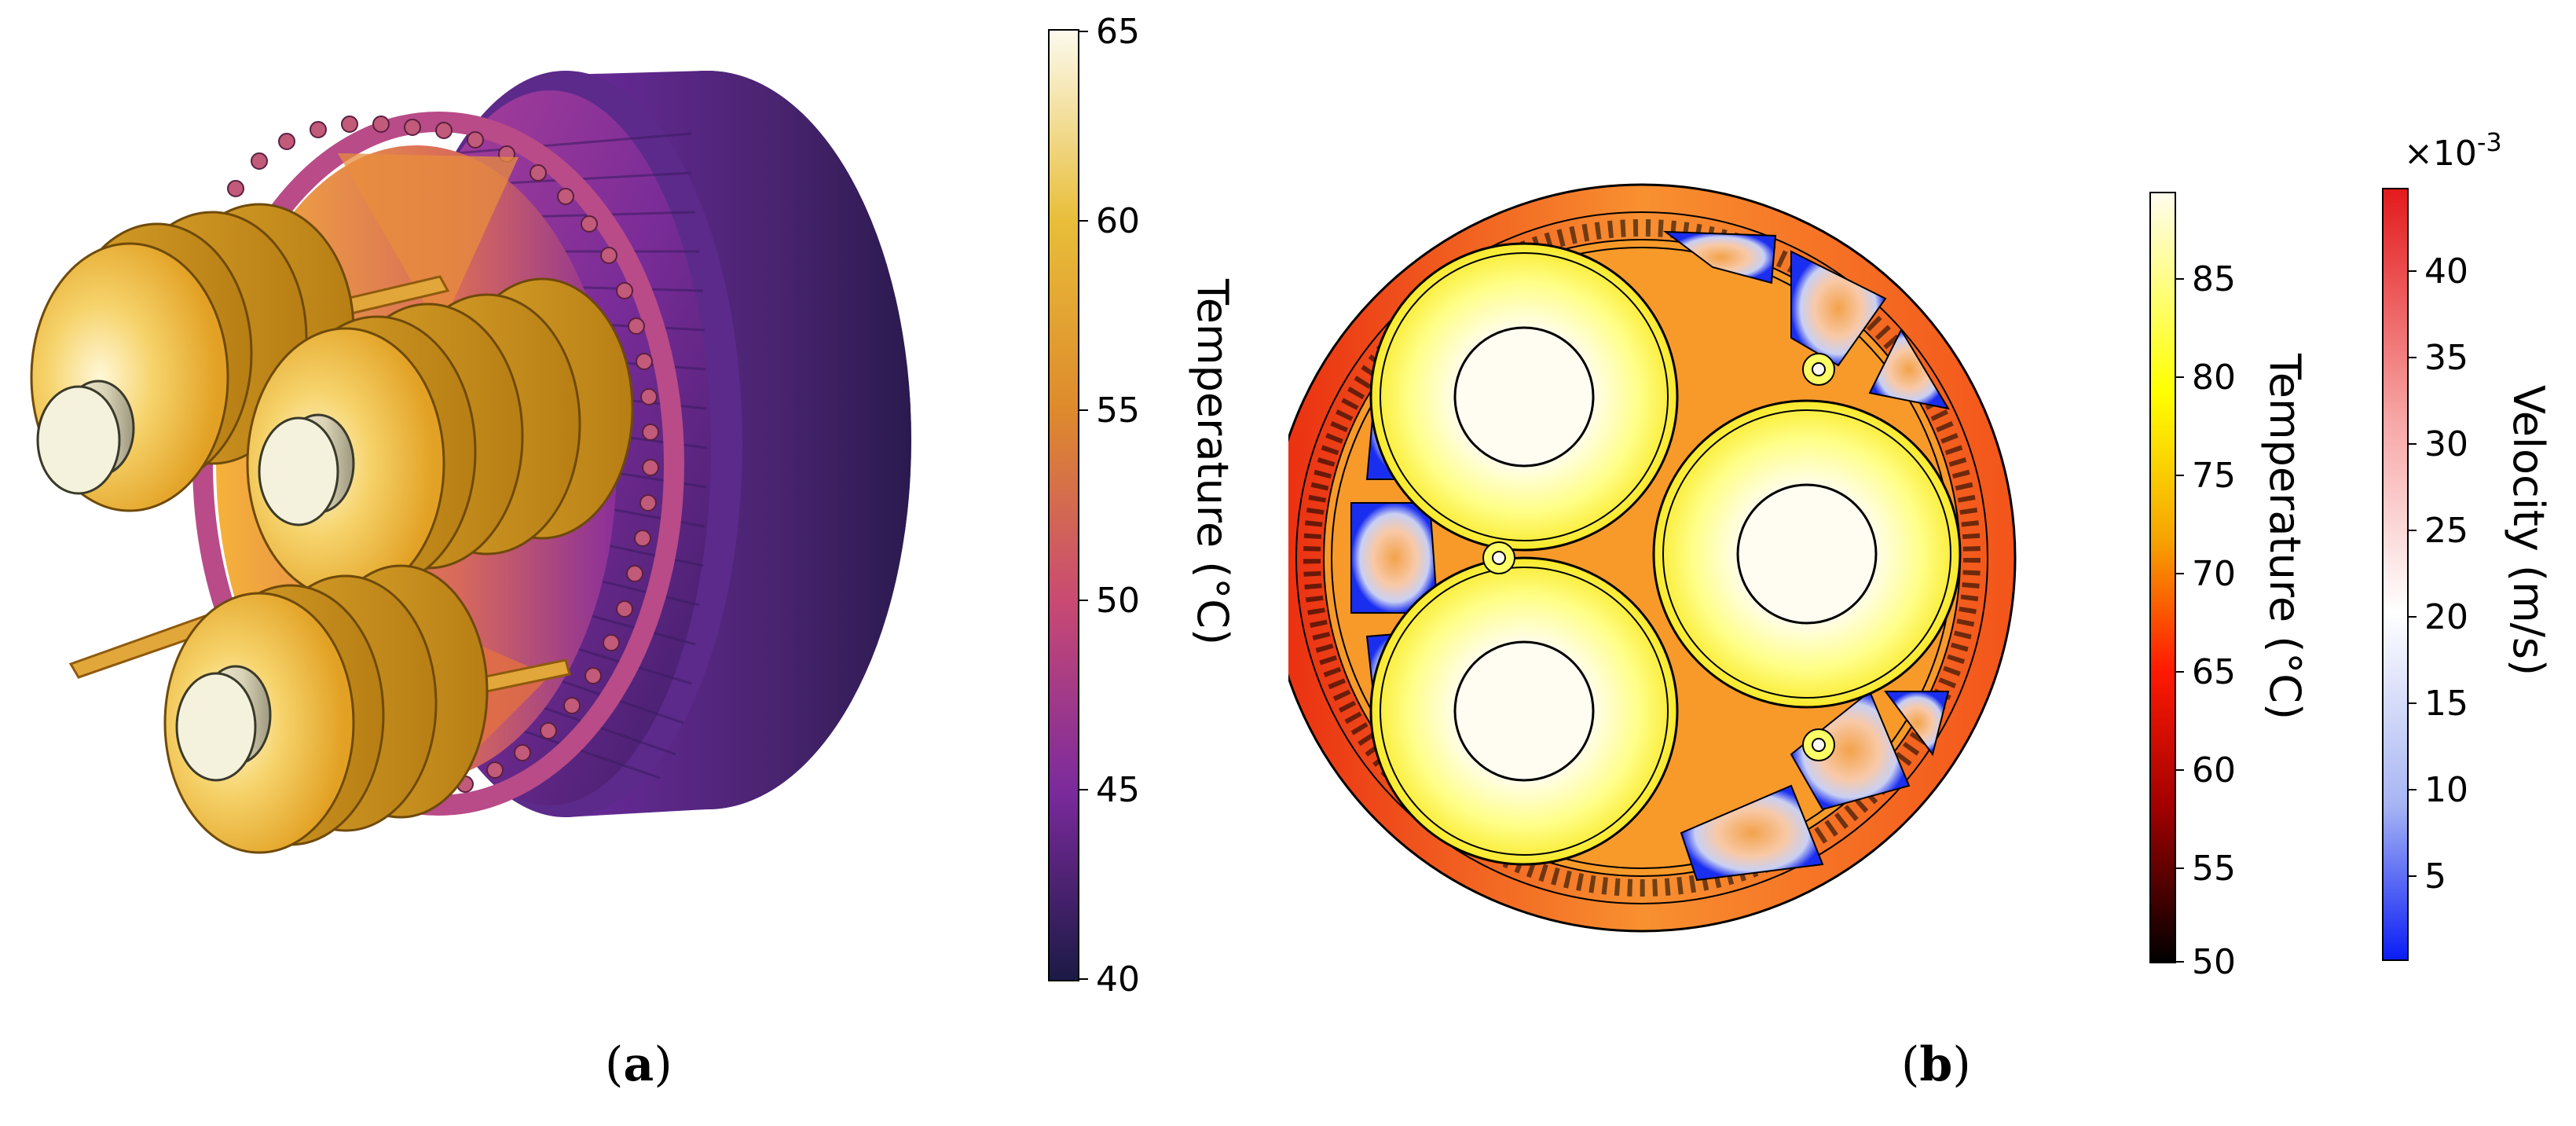 Image resolution: width=2576 pixels, height=1126 pixels. I want to click on temperature-tick: 65, so click(2214, 672).